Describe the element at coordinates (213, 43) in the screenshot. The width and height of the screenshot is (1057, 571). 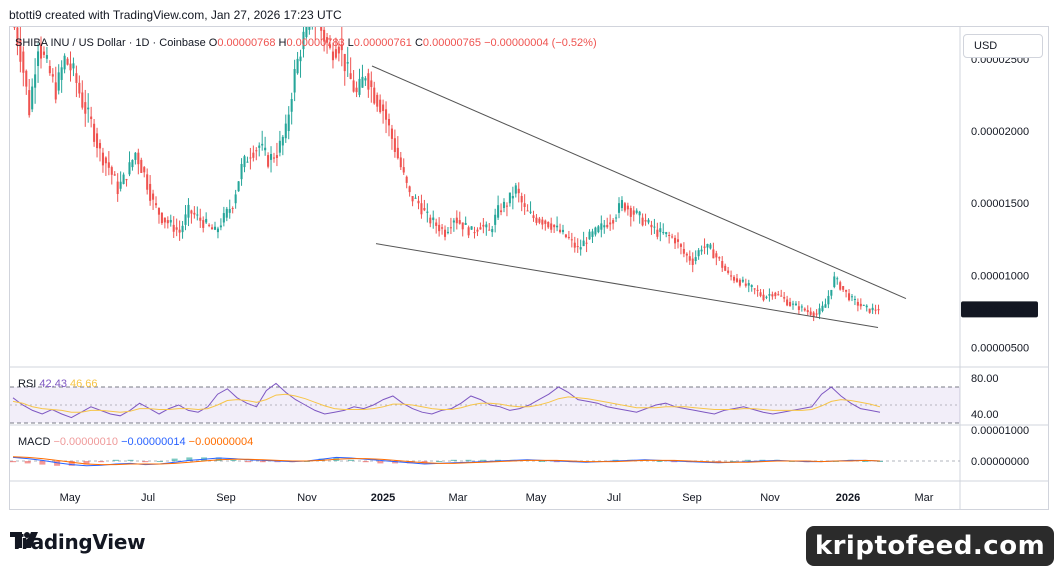
I see `legend-value: O` at that location.